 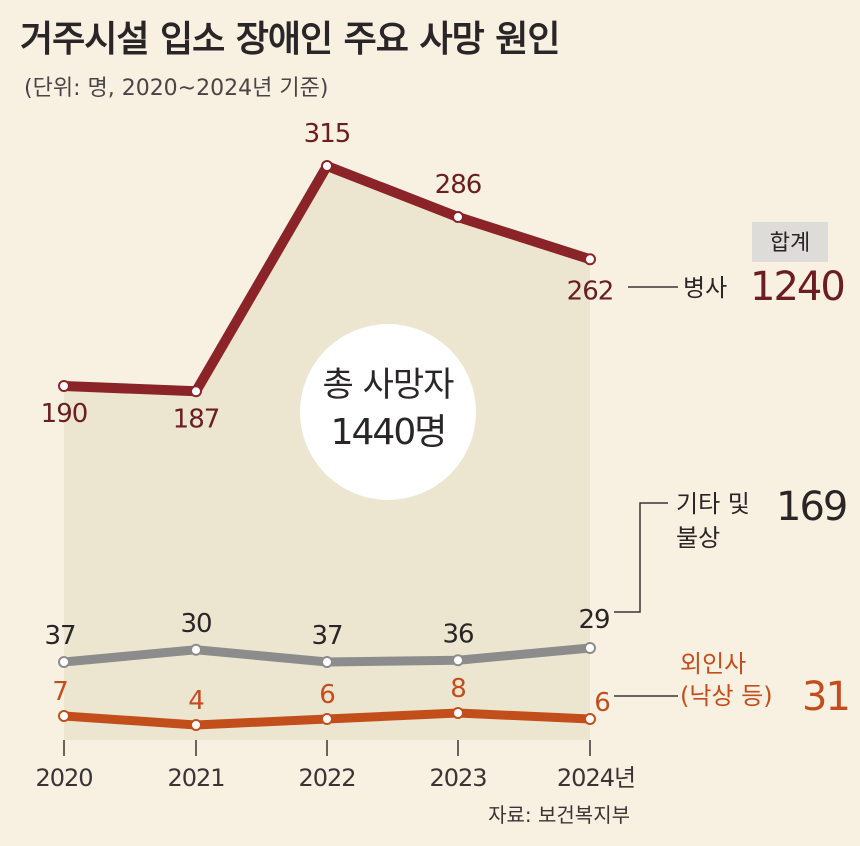 I want to click on center-badge-line1: 총 사망자, so click(x=389, y=385).